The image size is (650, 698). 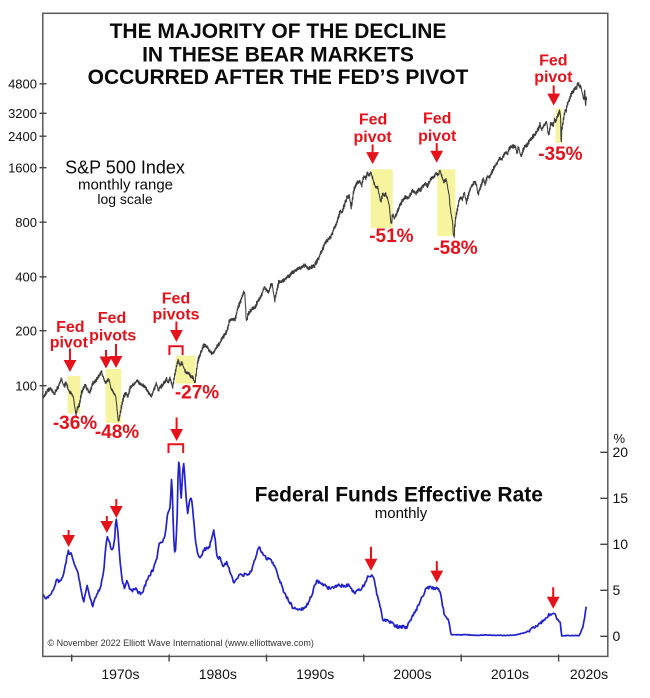 I want to click on svg-text: -51%, so click(x=391, y=236).